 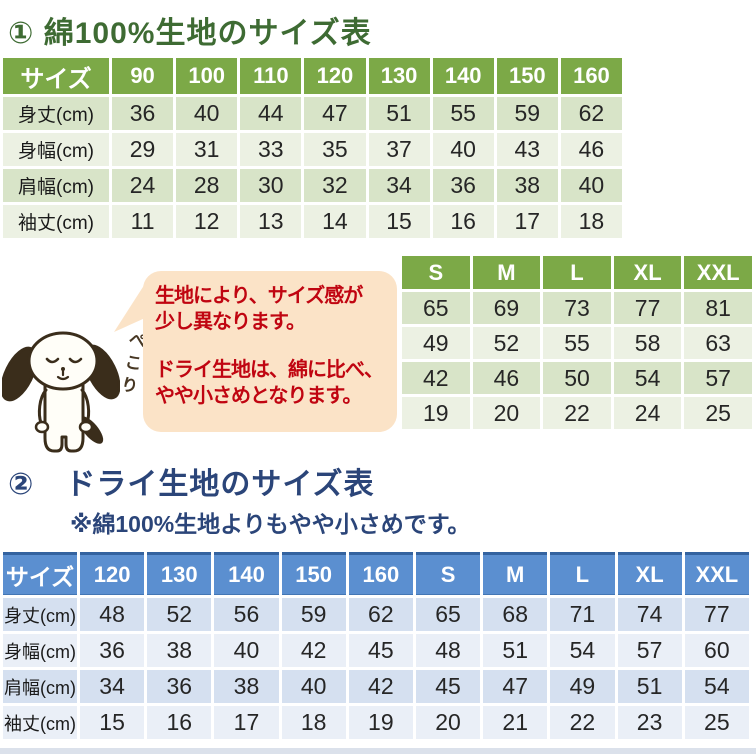 I want to click on table-row: 42 46 50 54 57, so click(x=577, y=378).